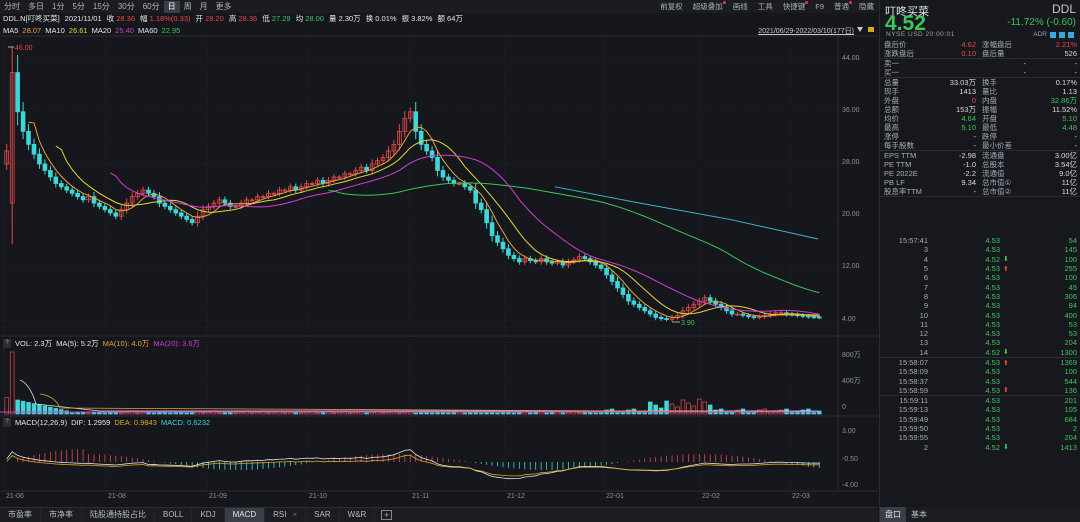 Image resolution: width=1080 pixels, height=522 pixels. I want to click on period-tab-9: 月, so click(203, 6).